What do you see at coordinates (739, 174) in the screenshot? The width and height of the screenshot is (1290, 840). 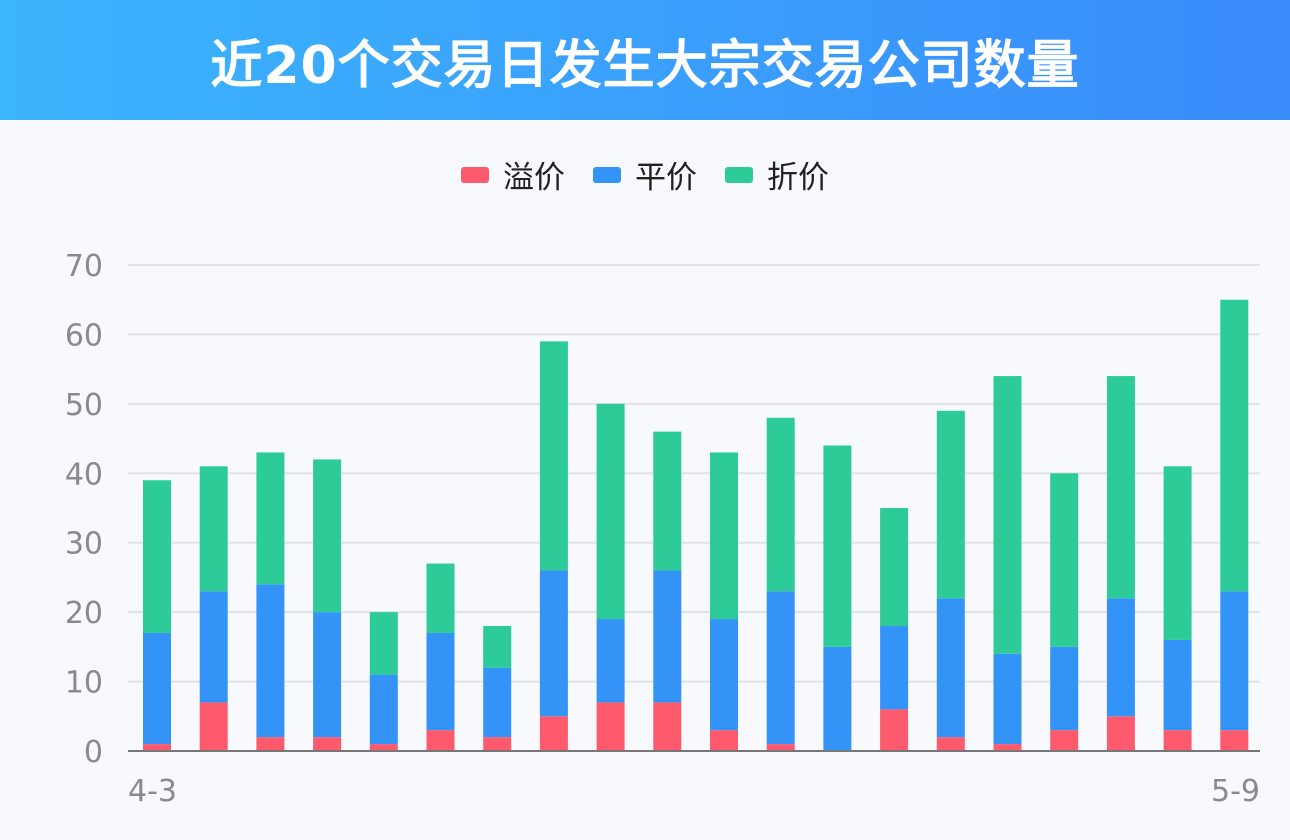 I see `legend-swatch-discount` at bounding box center [739, 174].